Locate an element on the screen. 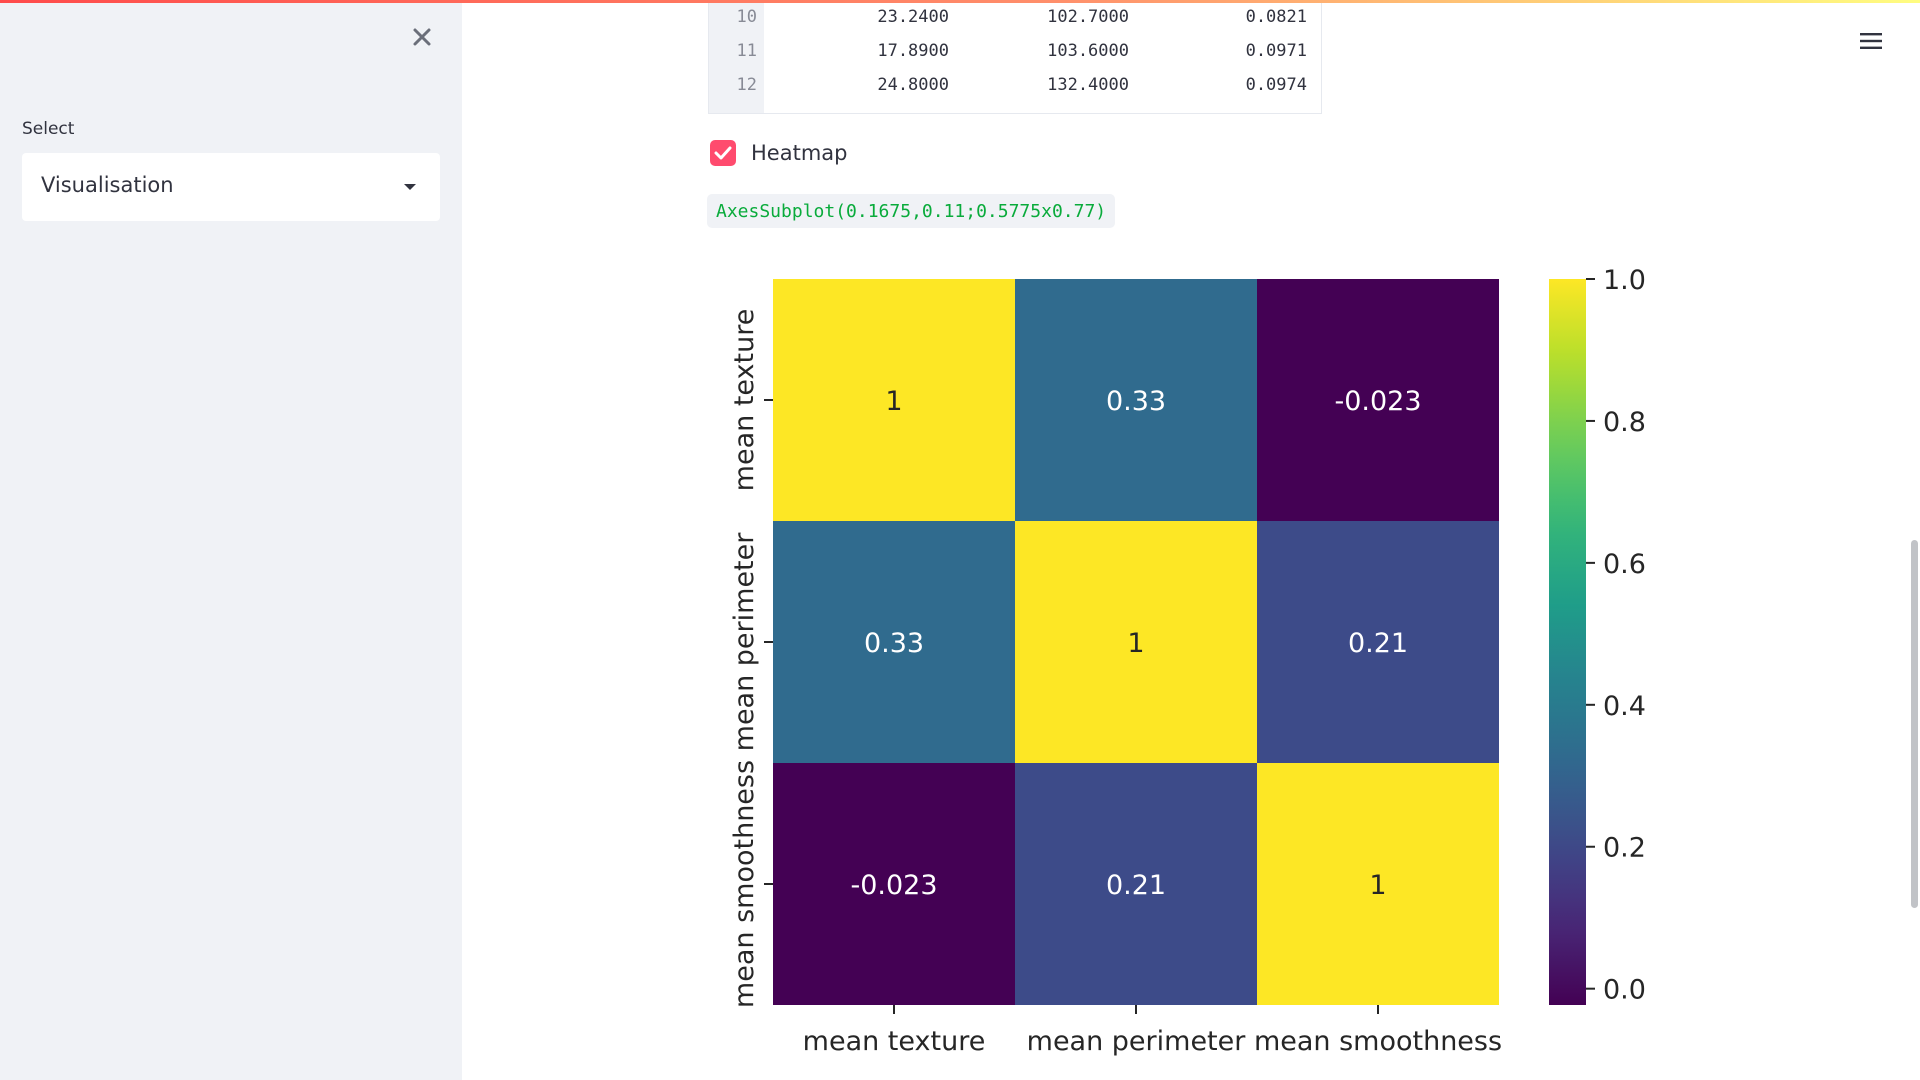  visualisation-select: Visualisation is located at coordinates (231, 187).